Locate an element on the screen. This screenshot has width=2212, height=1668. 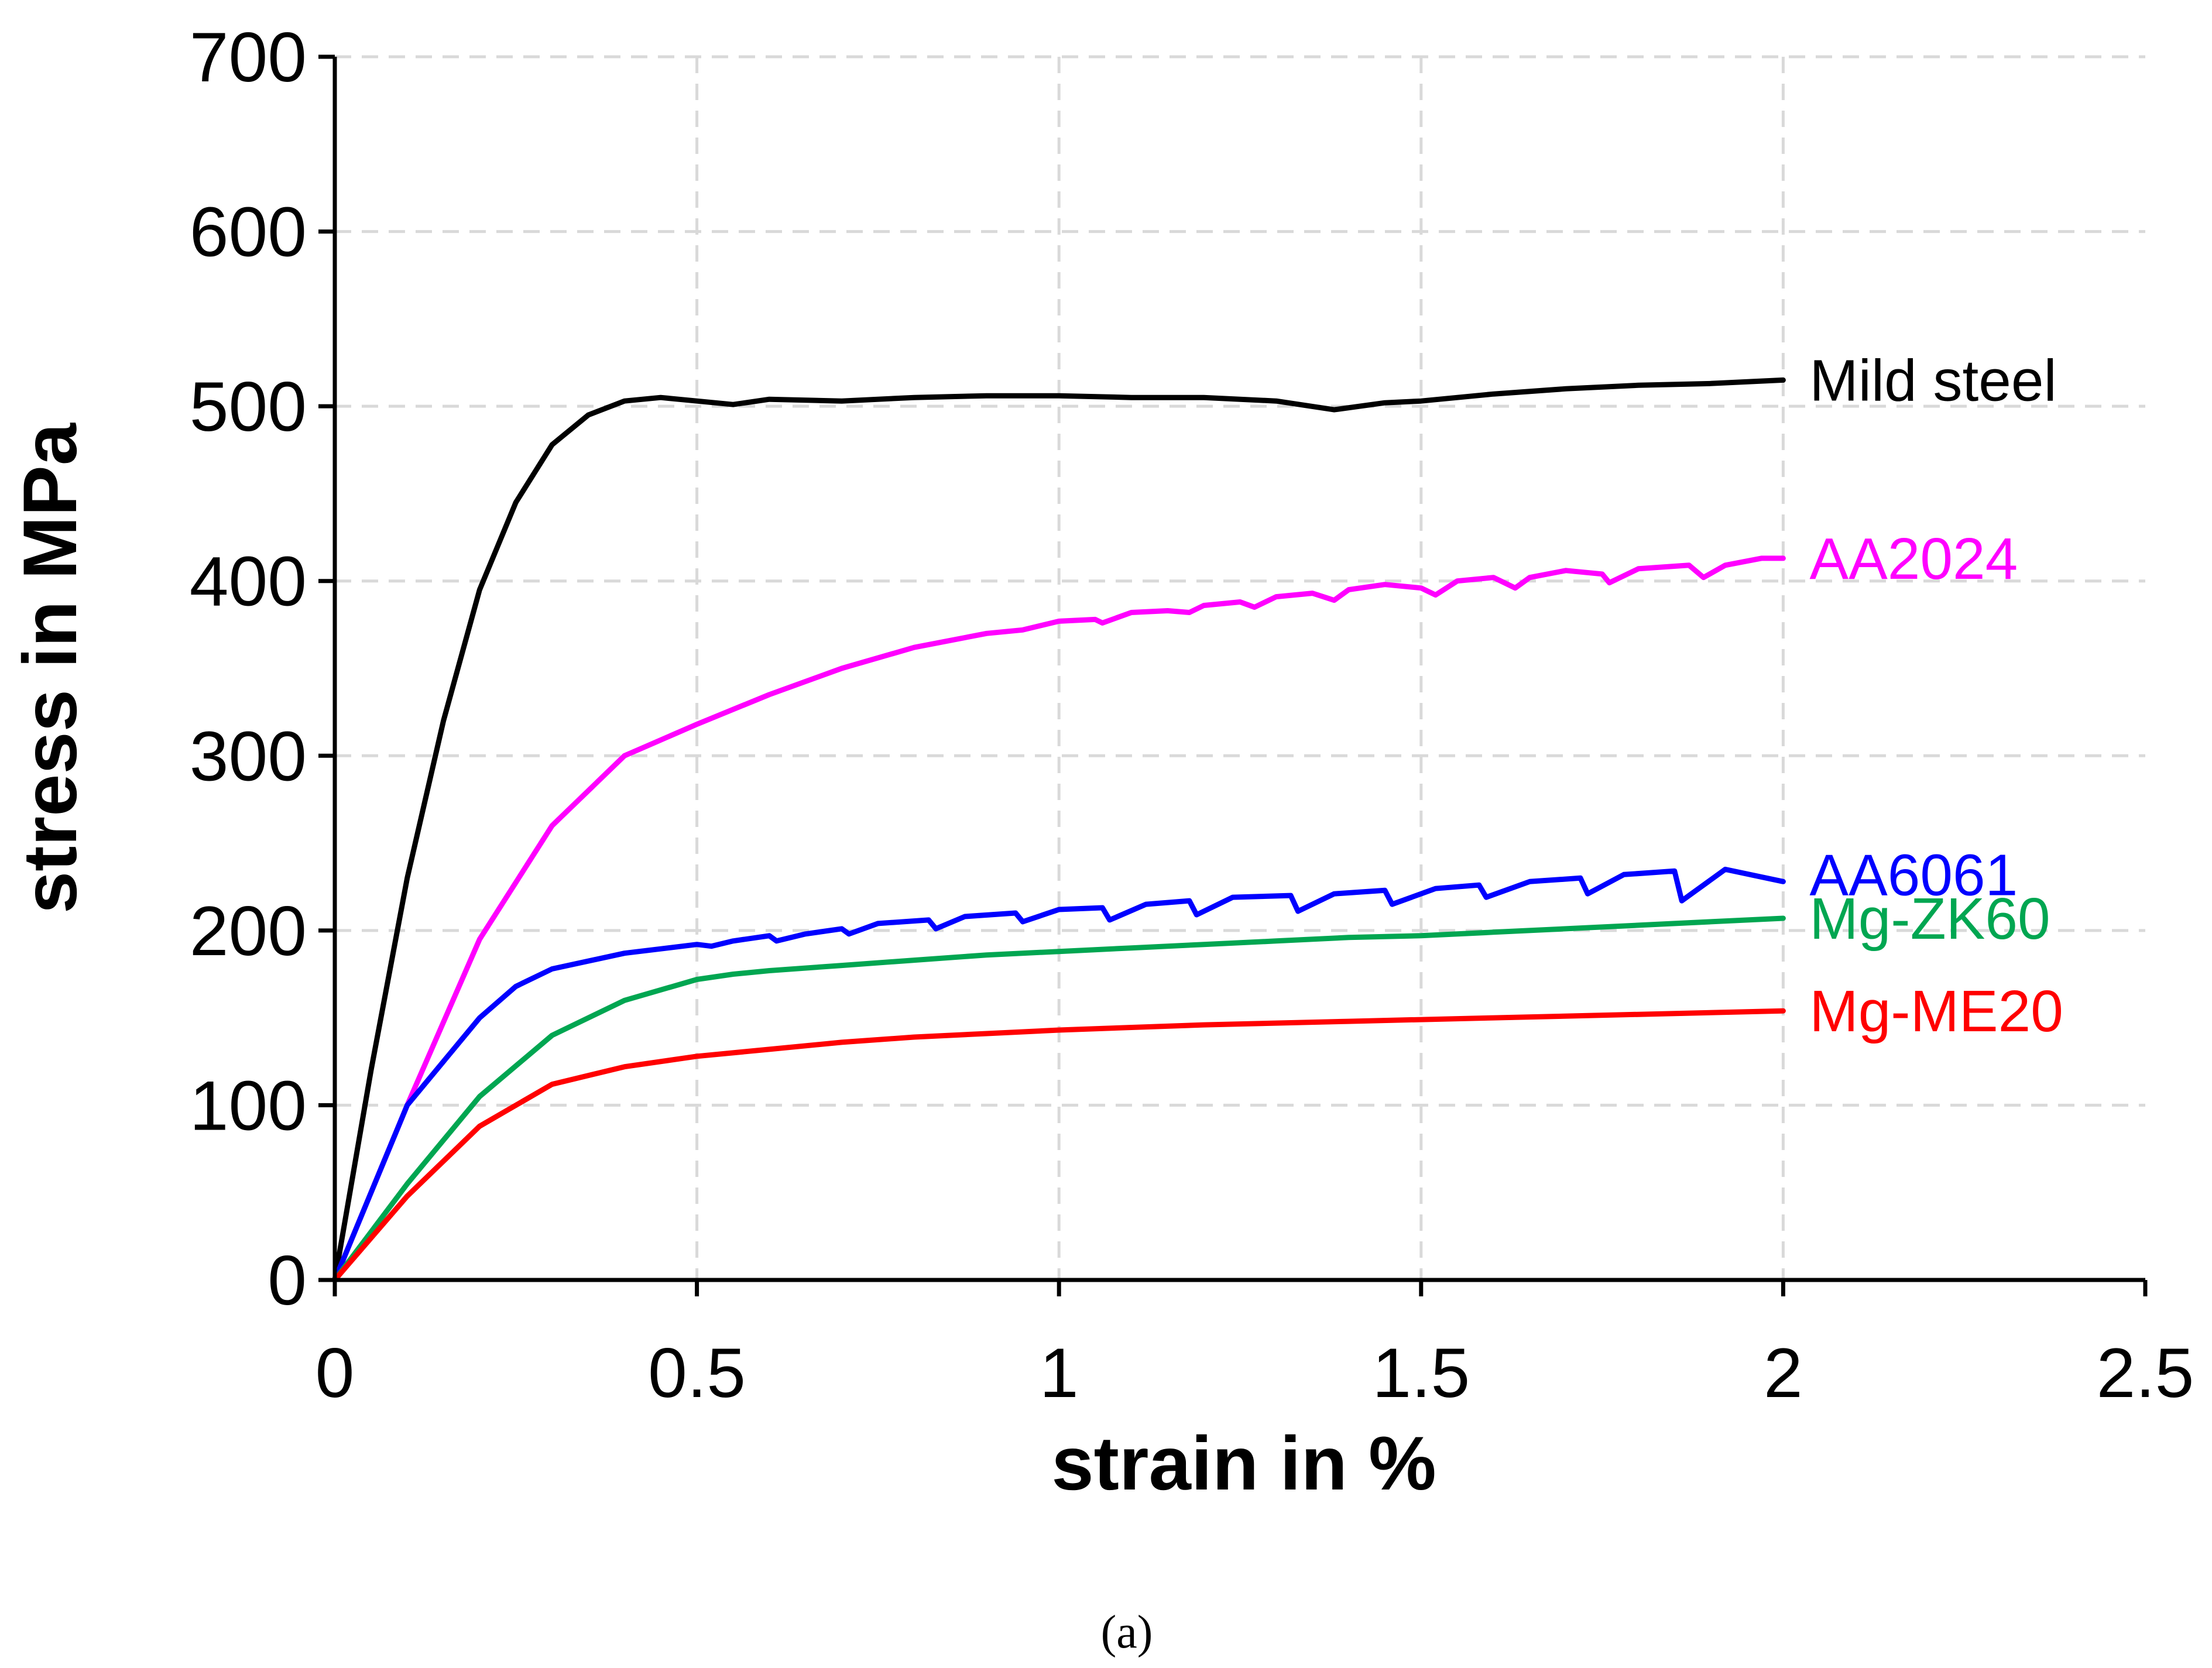
series-label-aa6061: AA6061 is located at coordinates (1913, 875).